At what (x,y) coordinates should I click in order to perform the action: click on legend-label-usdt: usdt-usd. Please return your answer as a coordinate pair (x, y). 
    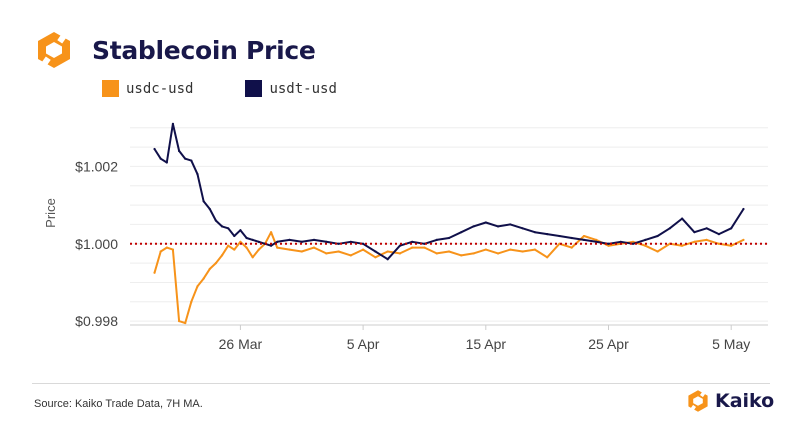
    Looking at the image, I should click on (303, 88).